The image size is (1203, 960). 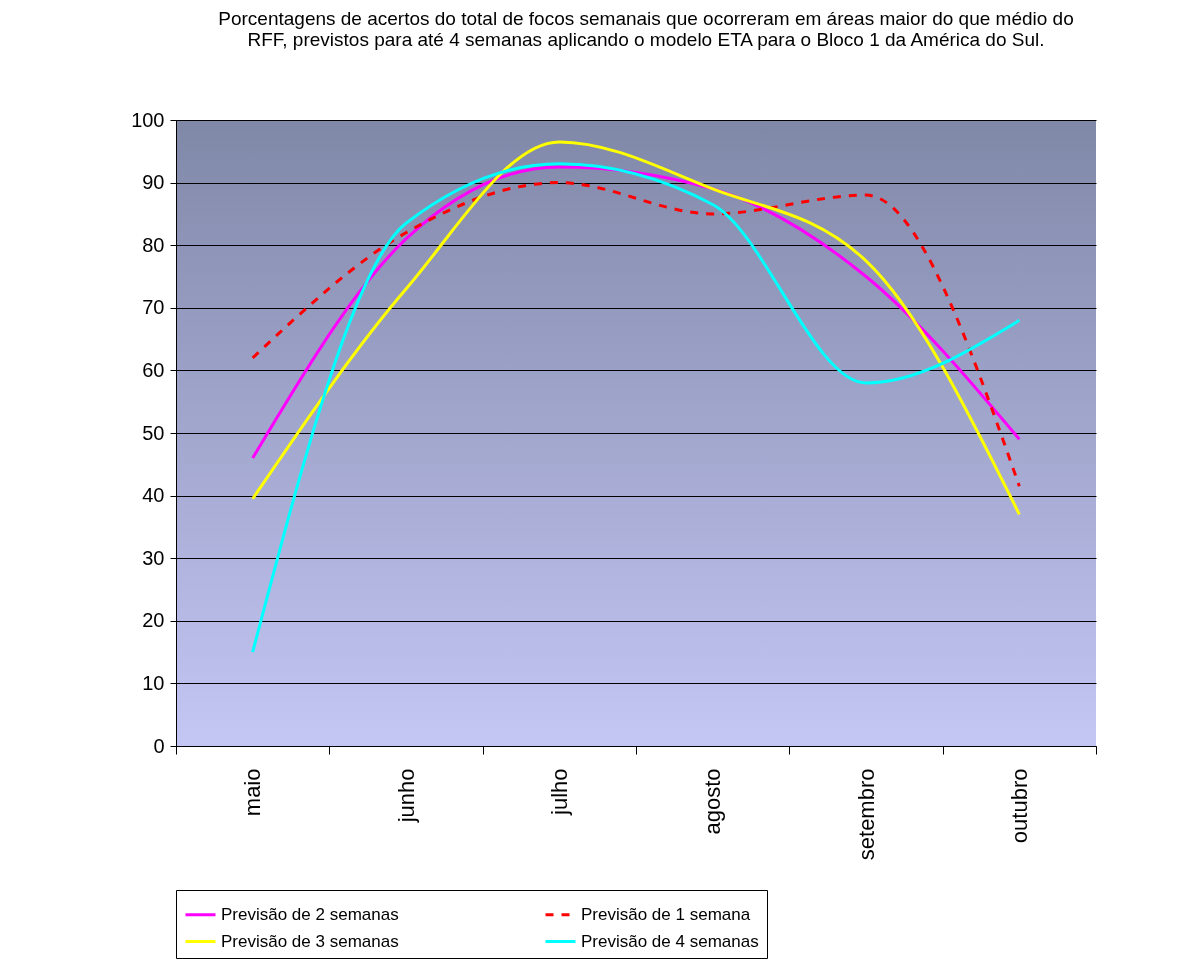 I want to click on x-tick-label: julho, so click(x=559, y=792).